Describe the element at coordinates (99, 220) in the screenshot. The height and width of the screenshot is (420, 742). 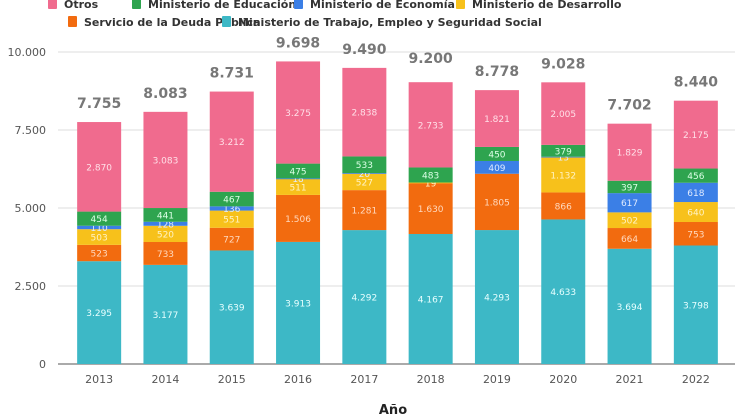
I see `data-label: 454` at that location.